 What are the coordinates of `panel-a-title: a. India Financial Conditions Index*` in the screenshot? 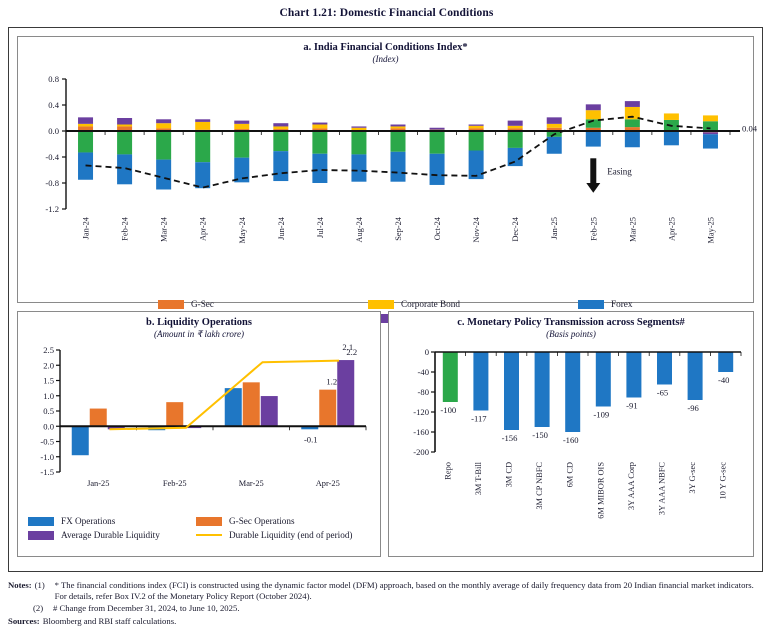 It's located at (385, 47).